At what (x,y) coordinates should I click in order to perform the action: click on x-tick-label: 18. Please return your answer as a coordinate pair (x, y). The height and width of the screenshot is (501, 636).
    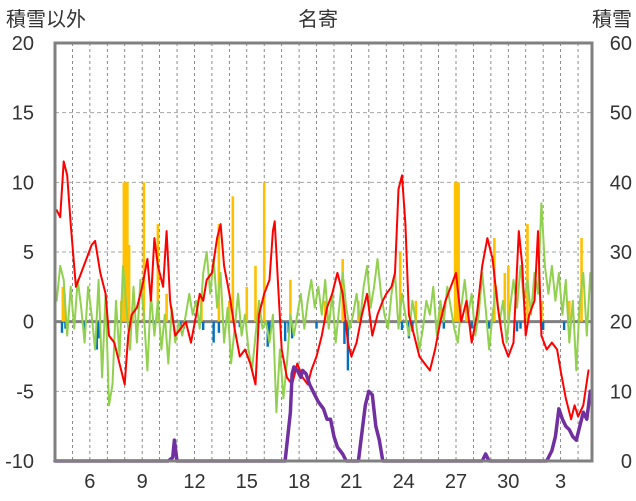
    Looking at the image, I should click on (299, 482).